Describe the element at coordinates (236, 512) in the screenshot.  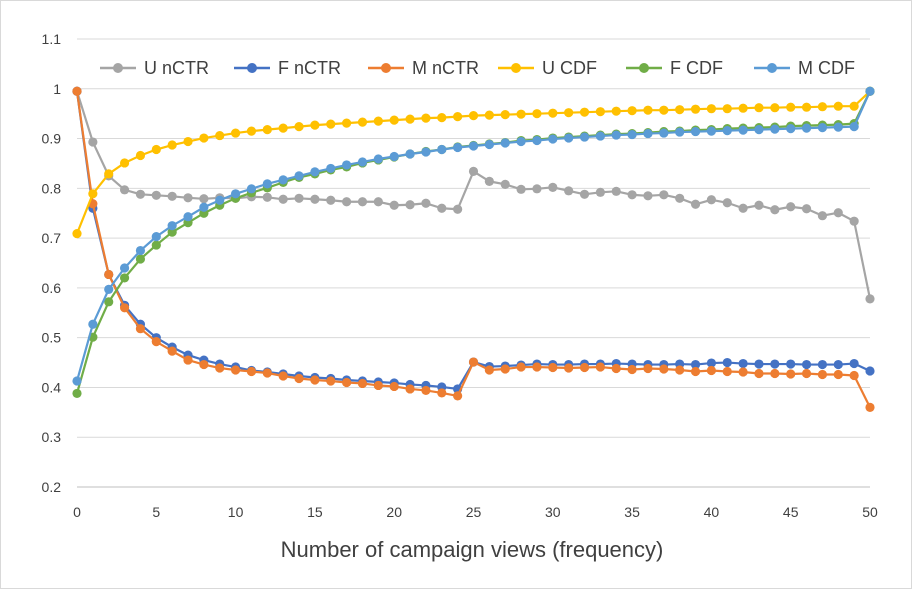
I see `x-tick-label: 10` at that location.